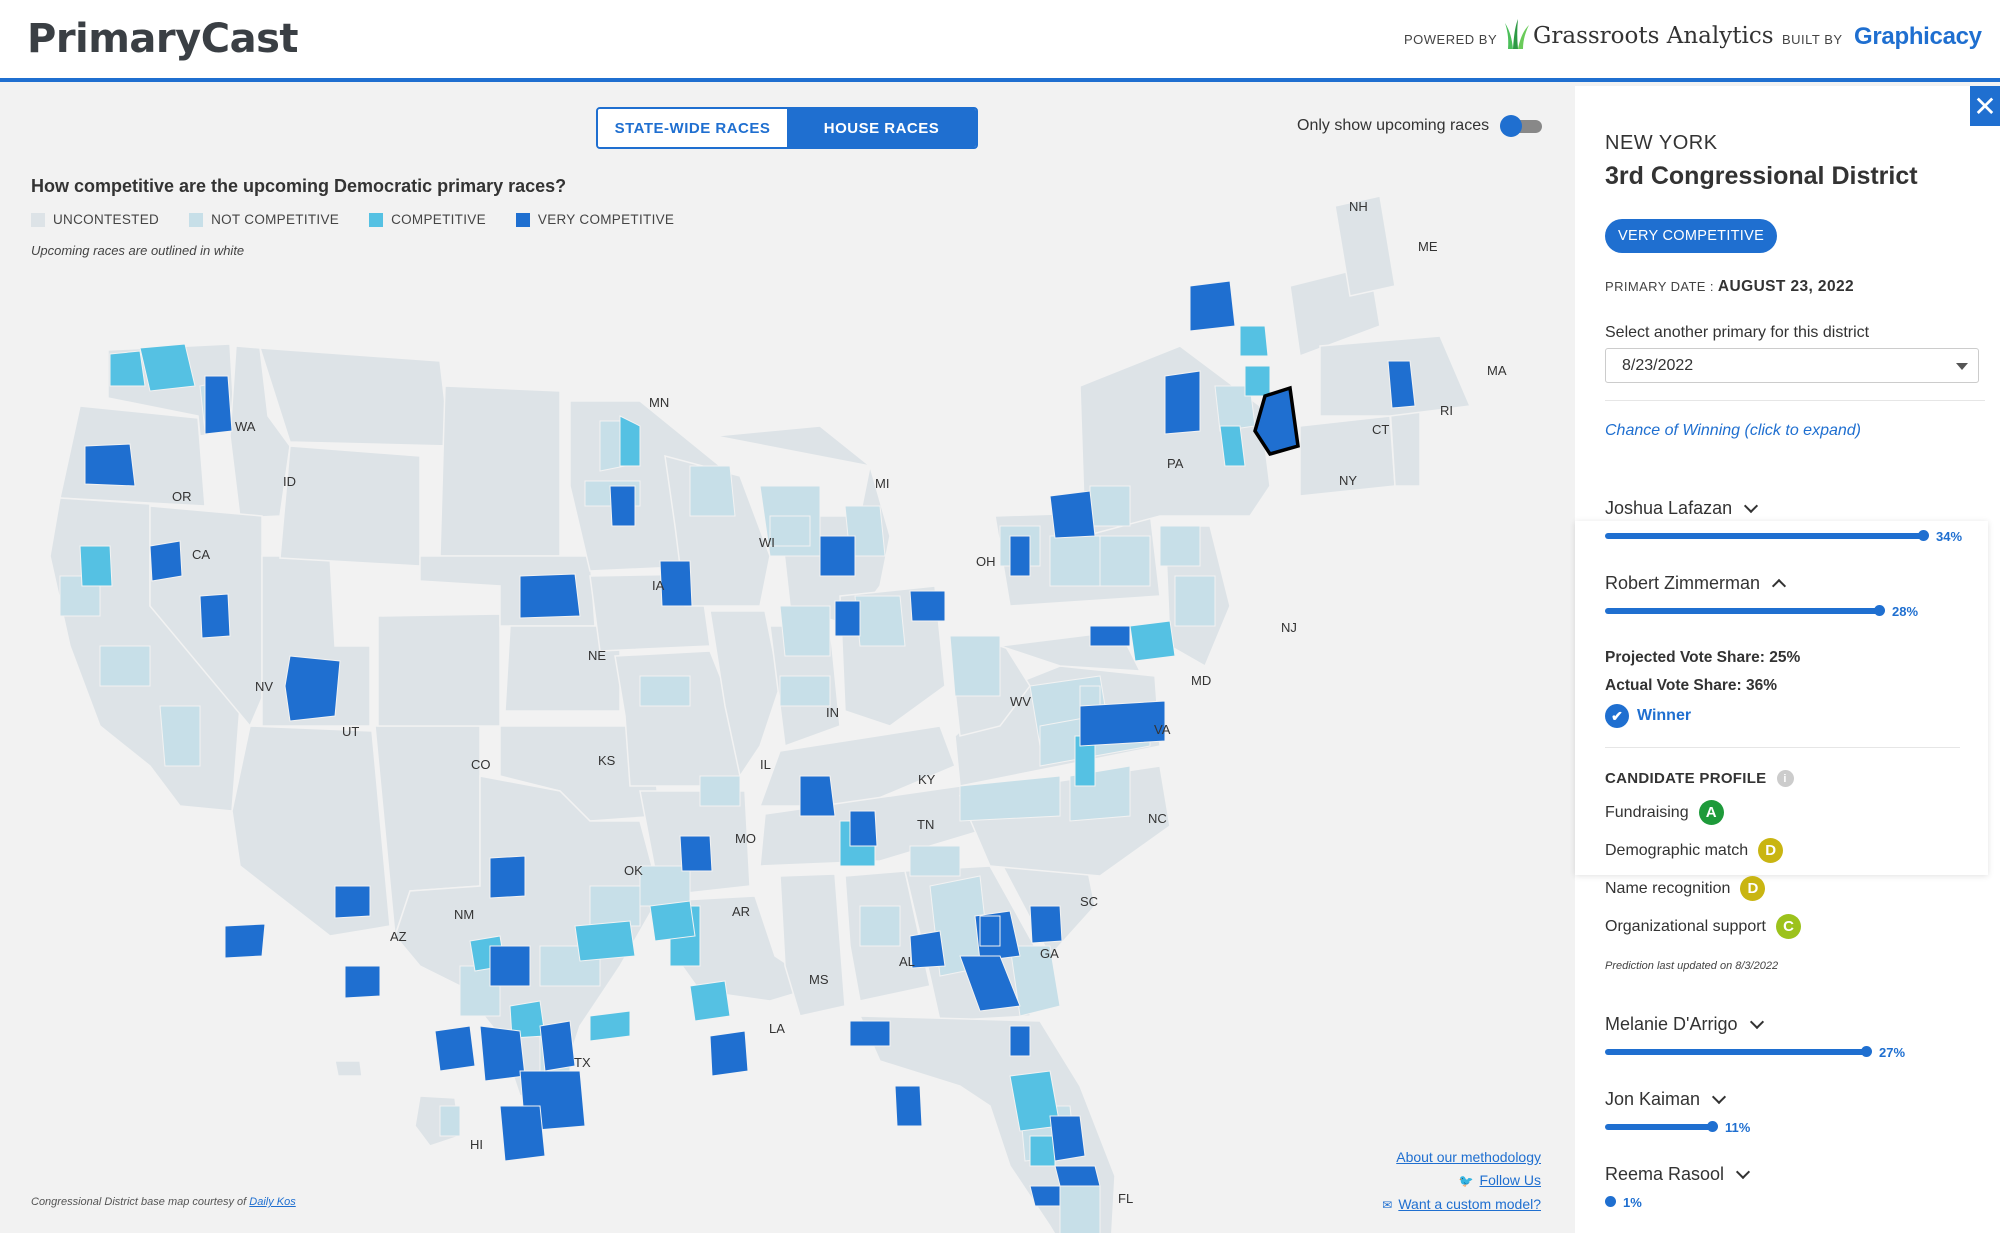  I want to click on svg-text: NM, so click(464, 914).